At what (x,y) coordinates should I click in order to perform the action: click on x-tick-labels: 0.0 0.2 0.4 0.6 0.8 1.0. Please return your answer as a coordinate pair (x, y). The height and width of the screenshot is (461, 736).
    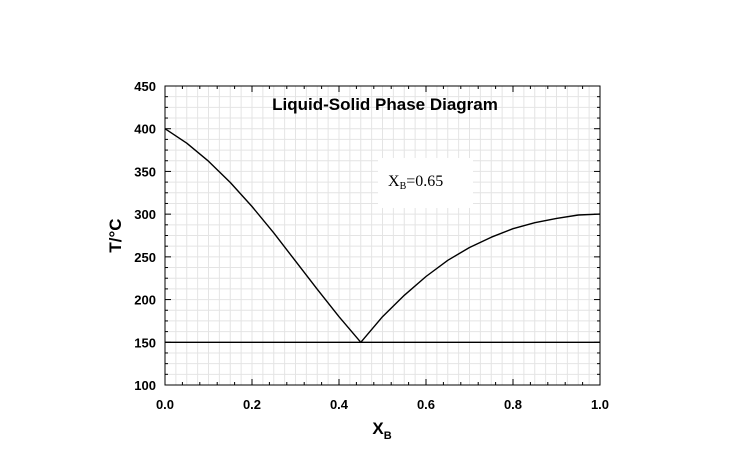
    Looking at the image, I should click on (382, 404).